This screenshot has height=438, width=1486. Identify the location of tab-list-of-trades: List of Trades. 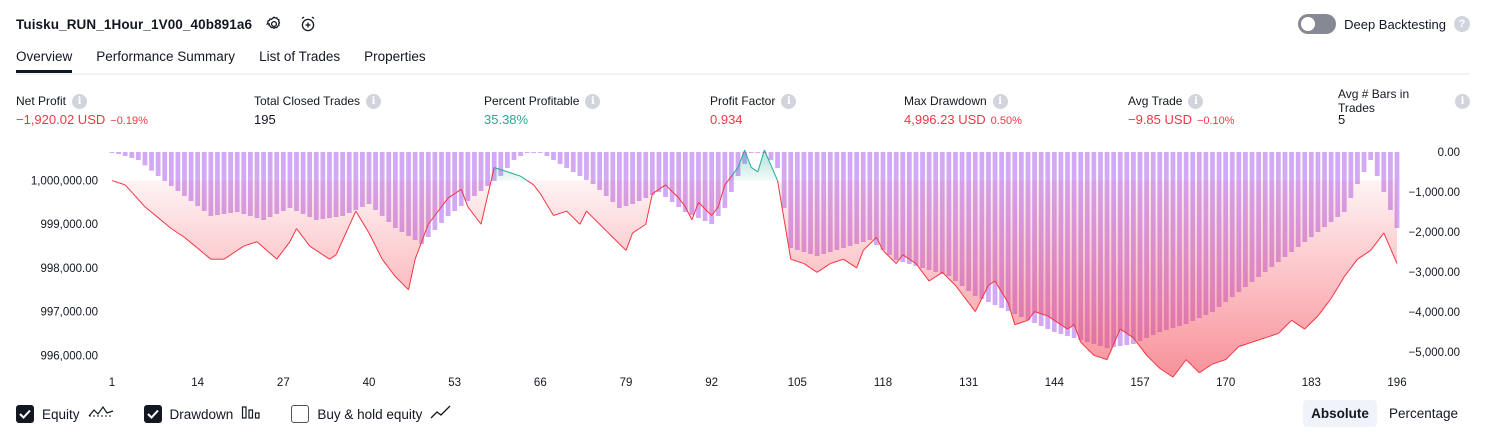
(300, 56).